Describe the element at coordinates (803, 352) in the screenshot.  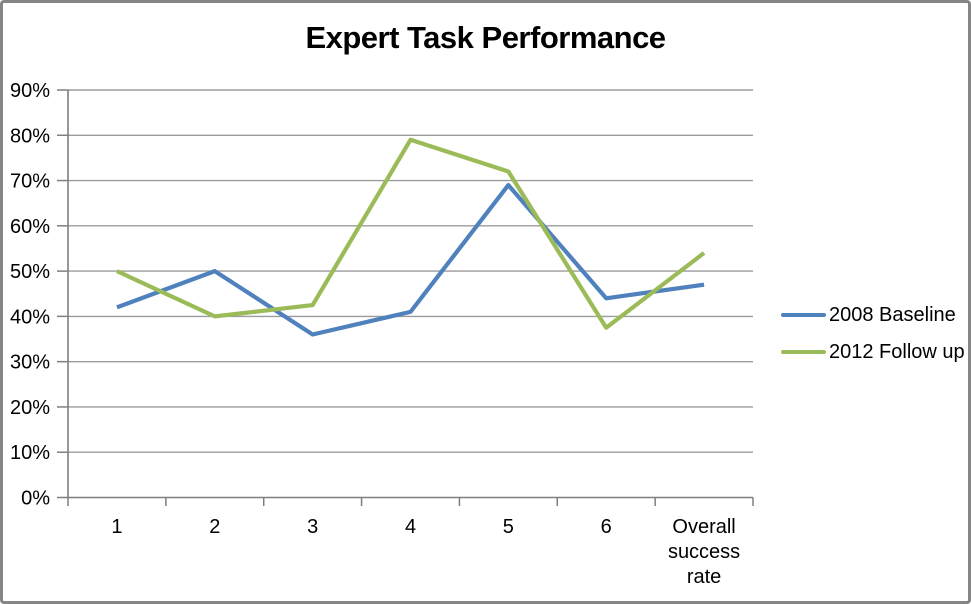
I see `legend-swatch-2012-follow-up` at that location.